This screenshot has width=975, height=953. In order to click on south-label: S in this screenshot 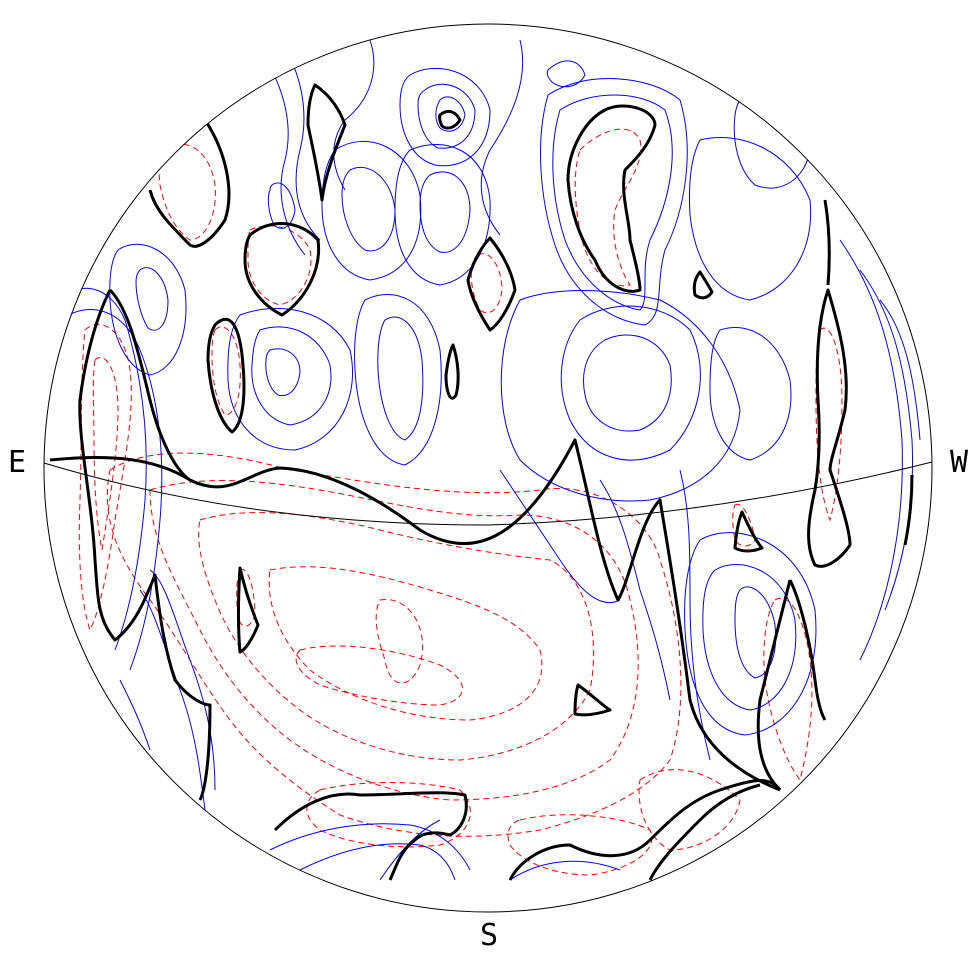, I will do `click(489, 935)`.